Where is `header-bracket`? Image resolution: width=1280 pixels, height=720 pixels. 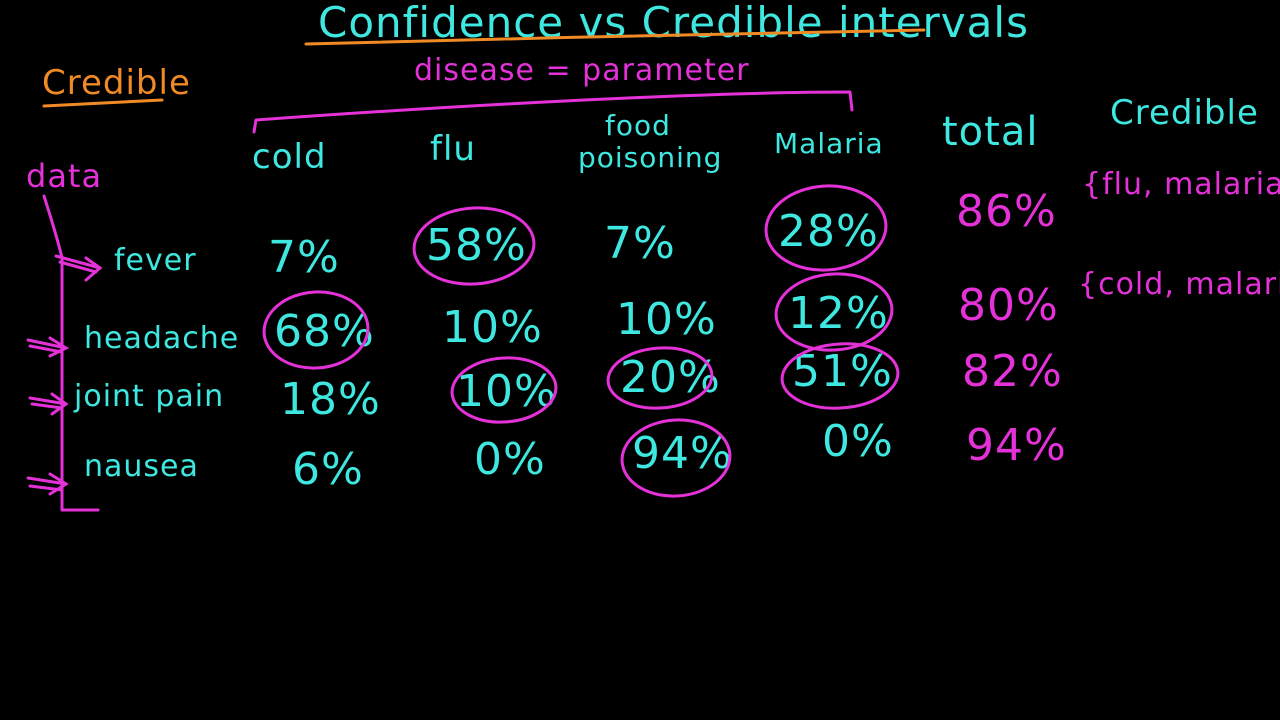
header-bracket is located at coordinates (553, 112).